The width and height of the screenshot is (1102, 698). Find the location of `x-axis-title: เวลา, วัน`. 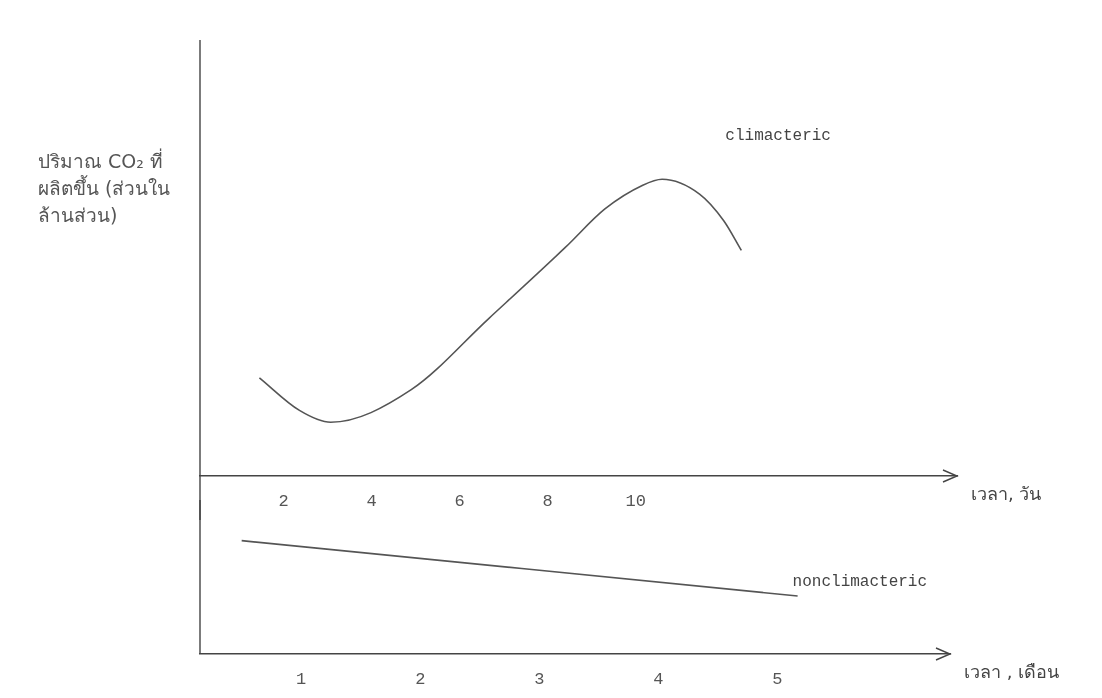

x-axis-title: เวลา, วัน is located at coordinates (1006, 494).